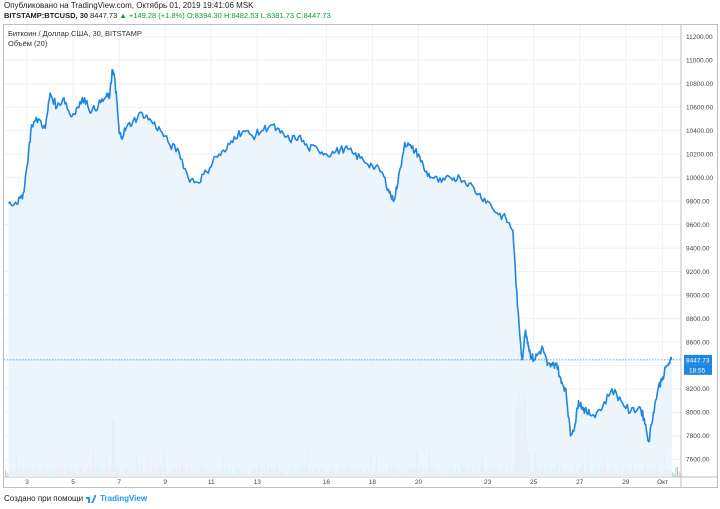 The image size is (720, 509). Describe the element at coordinates (699, 107) in the screenshot. I see `y-tick-label: 10600.00` at that location.